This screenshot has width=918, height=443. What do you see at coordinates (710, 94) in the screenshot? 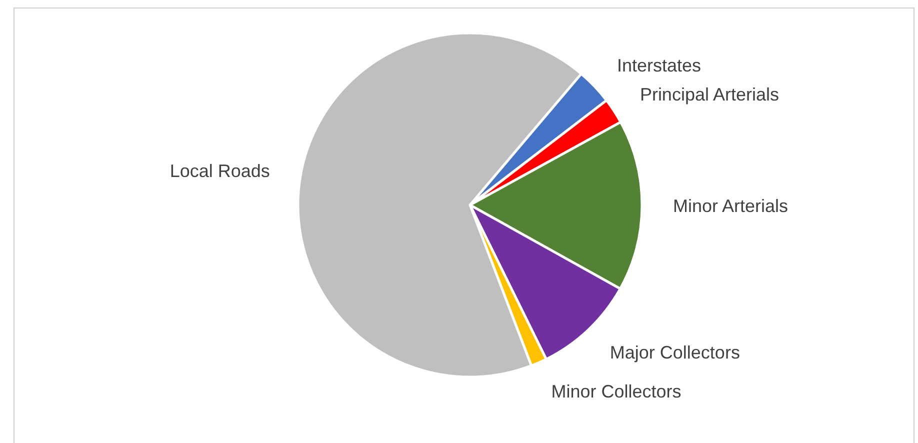
I see `slice-label: Principal Arterials` at bounding box center [710, 94].